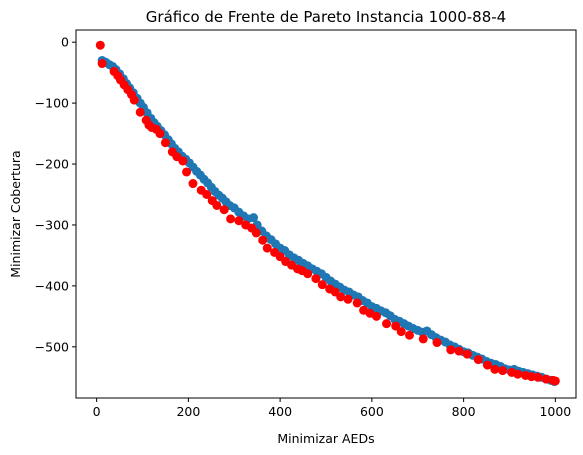 This screenshot has width=583, height=455. Describe the element at coordinates (325, 438) in the screenshot. I see `x-axis-label: Minimizar AEDs` at that location.